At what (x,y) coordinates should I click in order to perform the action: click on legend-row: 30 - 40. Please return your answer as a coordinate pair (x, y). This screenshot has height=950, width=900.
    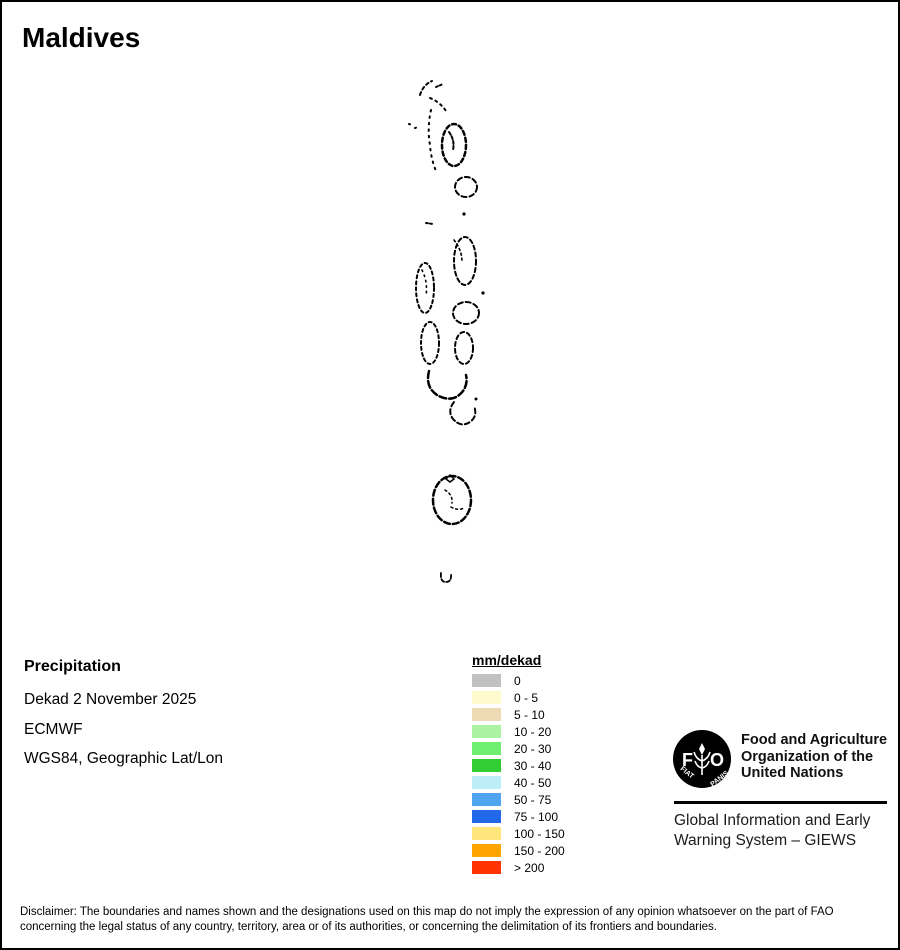
    Looking at the image, I should click on (518, 765).